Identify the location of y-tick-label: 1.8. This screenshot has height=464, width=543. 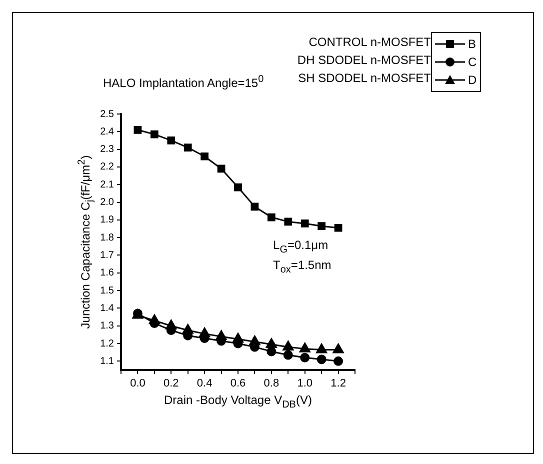
(107, 238).